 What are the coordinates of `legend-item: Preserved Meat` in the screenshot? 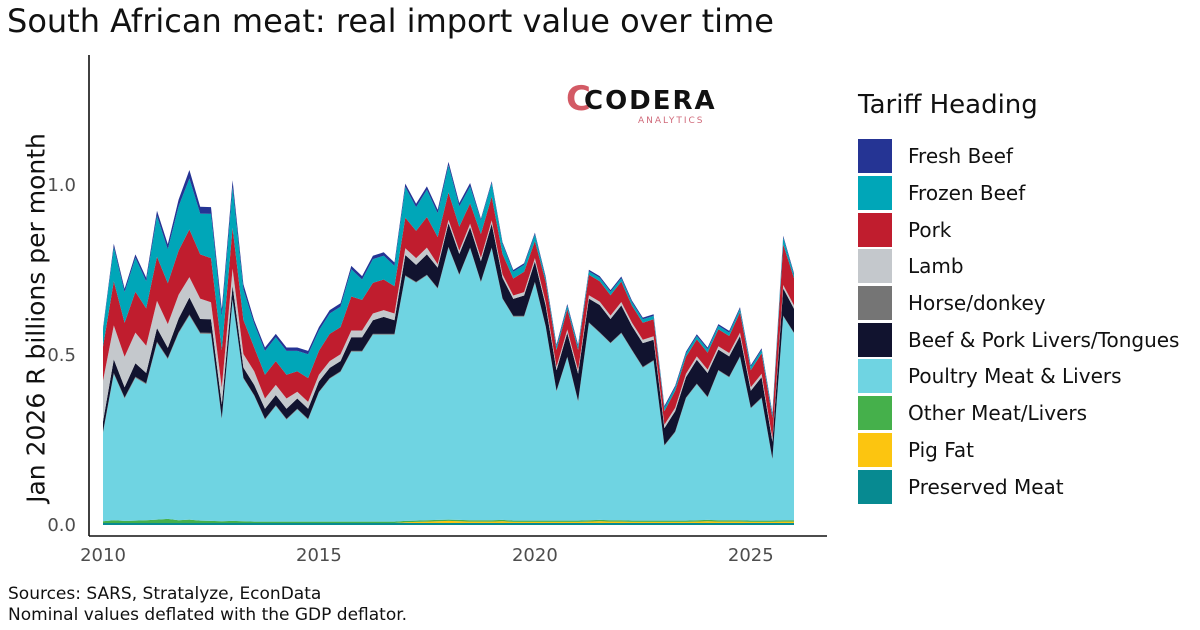 It's located at (1018, 486).